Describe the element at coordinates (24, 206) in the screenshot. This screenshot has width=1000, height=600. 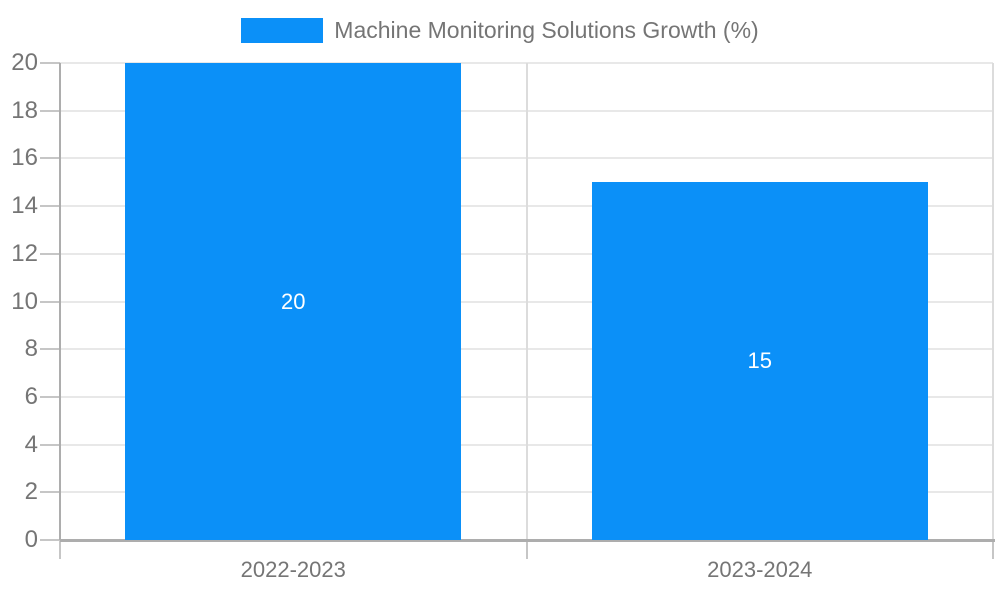
I see `y-tick-label: 14` at that location.